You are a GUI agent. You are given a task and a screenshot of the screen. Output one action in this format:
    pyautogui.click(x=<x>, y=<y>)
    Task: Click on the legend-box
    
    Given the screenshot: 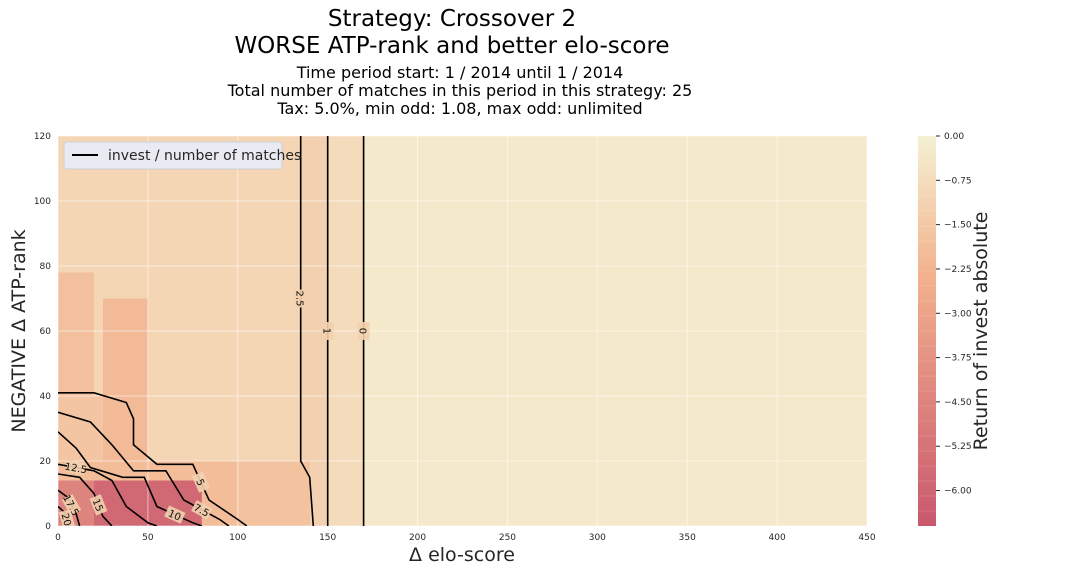 What is the action you would take?
    pyautogui.click(x=173, y=155)
    